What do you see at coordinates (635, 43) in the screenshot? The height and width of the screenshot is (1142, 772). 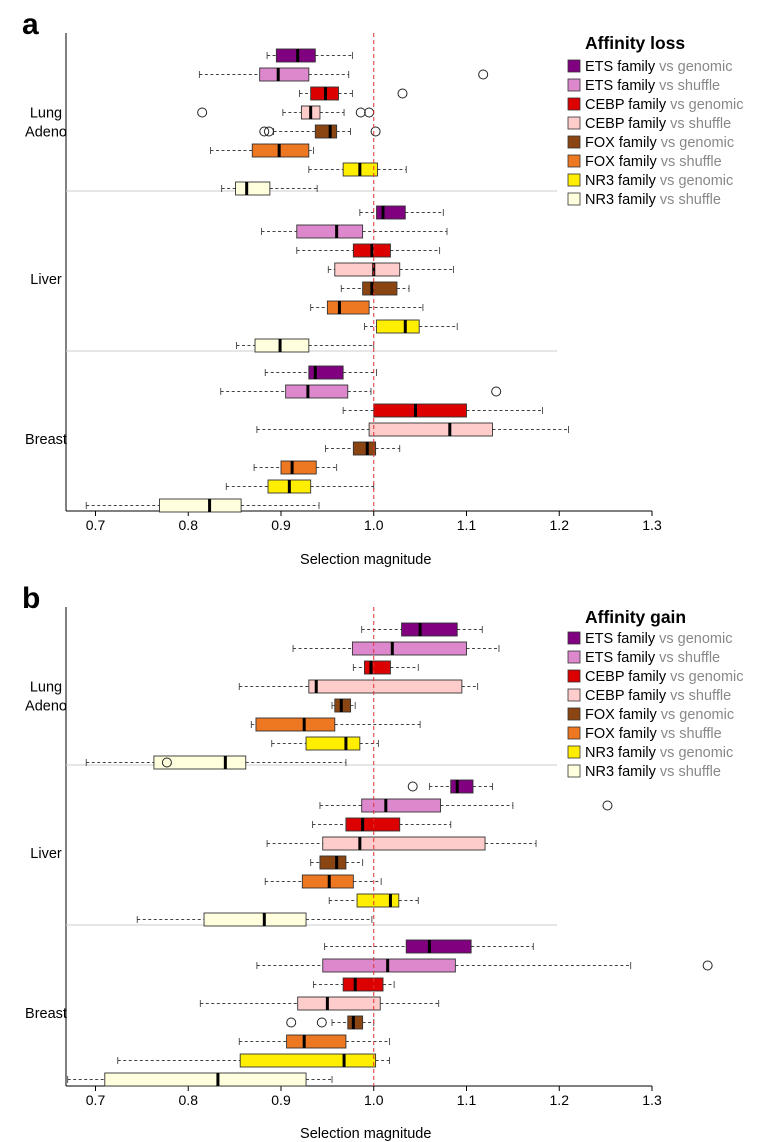 I see `legend-title: Affinity loss` at bounding box center [635, 43].